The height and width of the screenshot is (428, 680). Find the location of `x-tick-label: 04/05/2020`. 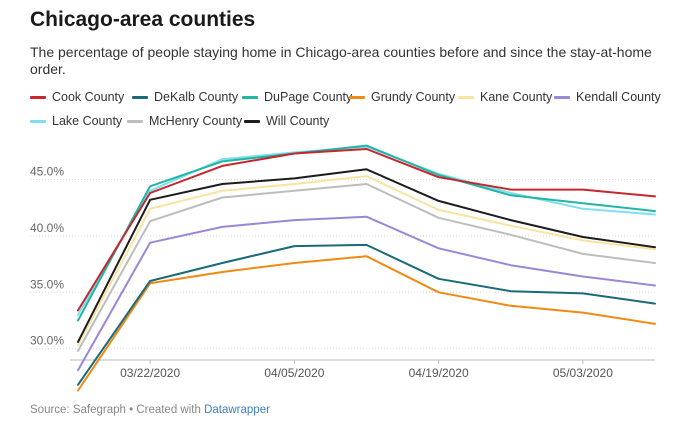

x-tick-label: 04/05/2020 is located at coordinates (294, 373).